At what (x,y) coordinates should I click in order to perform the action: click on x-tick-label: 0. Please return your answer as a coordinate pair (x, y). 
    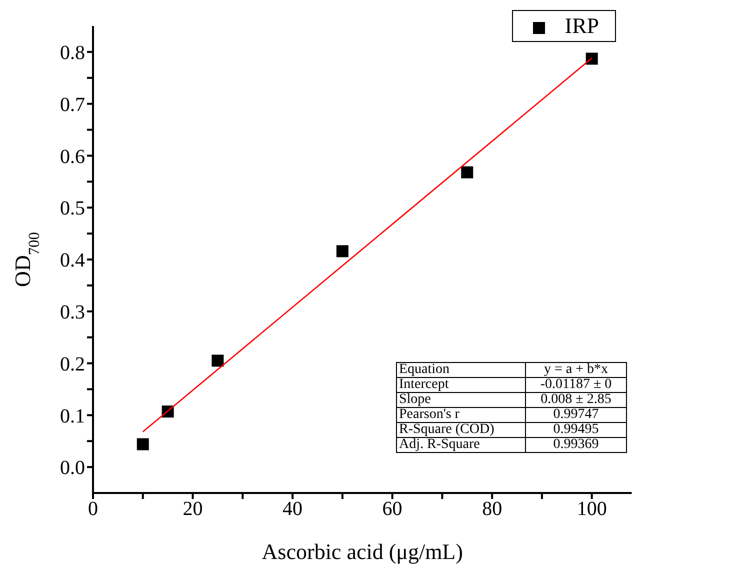
    Looking at the image, I should click on (93, 509).